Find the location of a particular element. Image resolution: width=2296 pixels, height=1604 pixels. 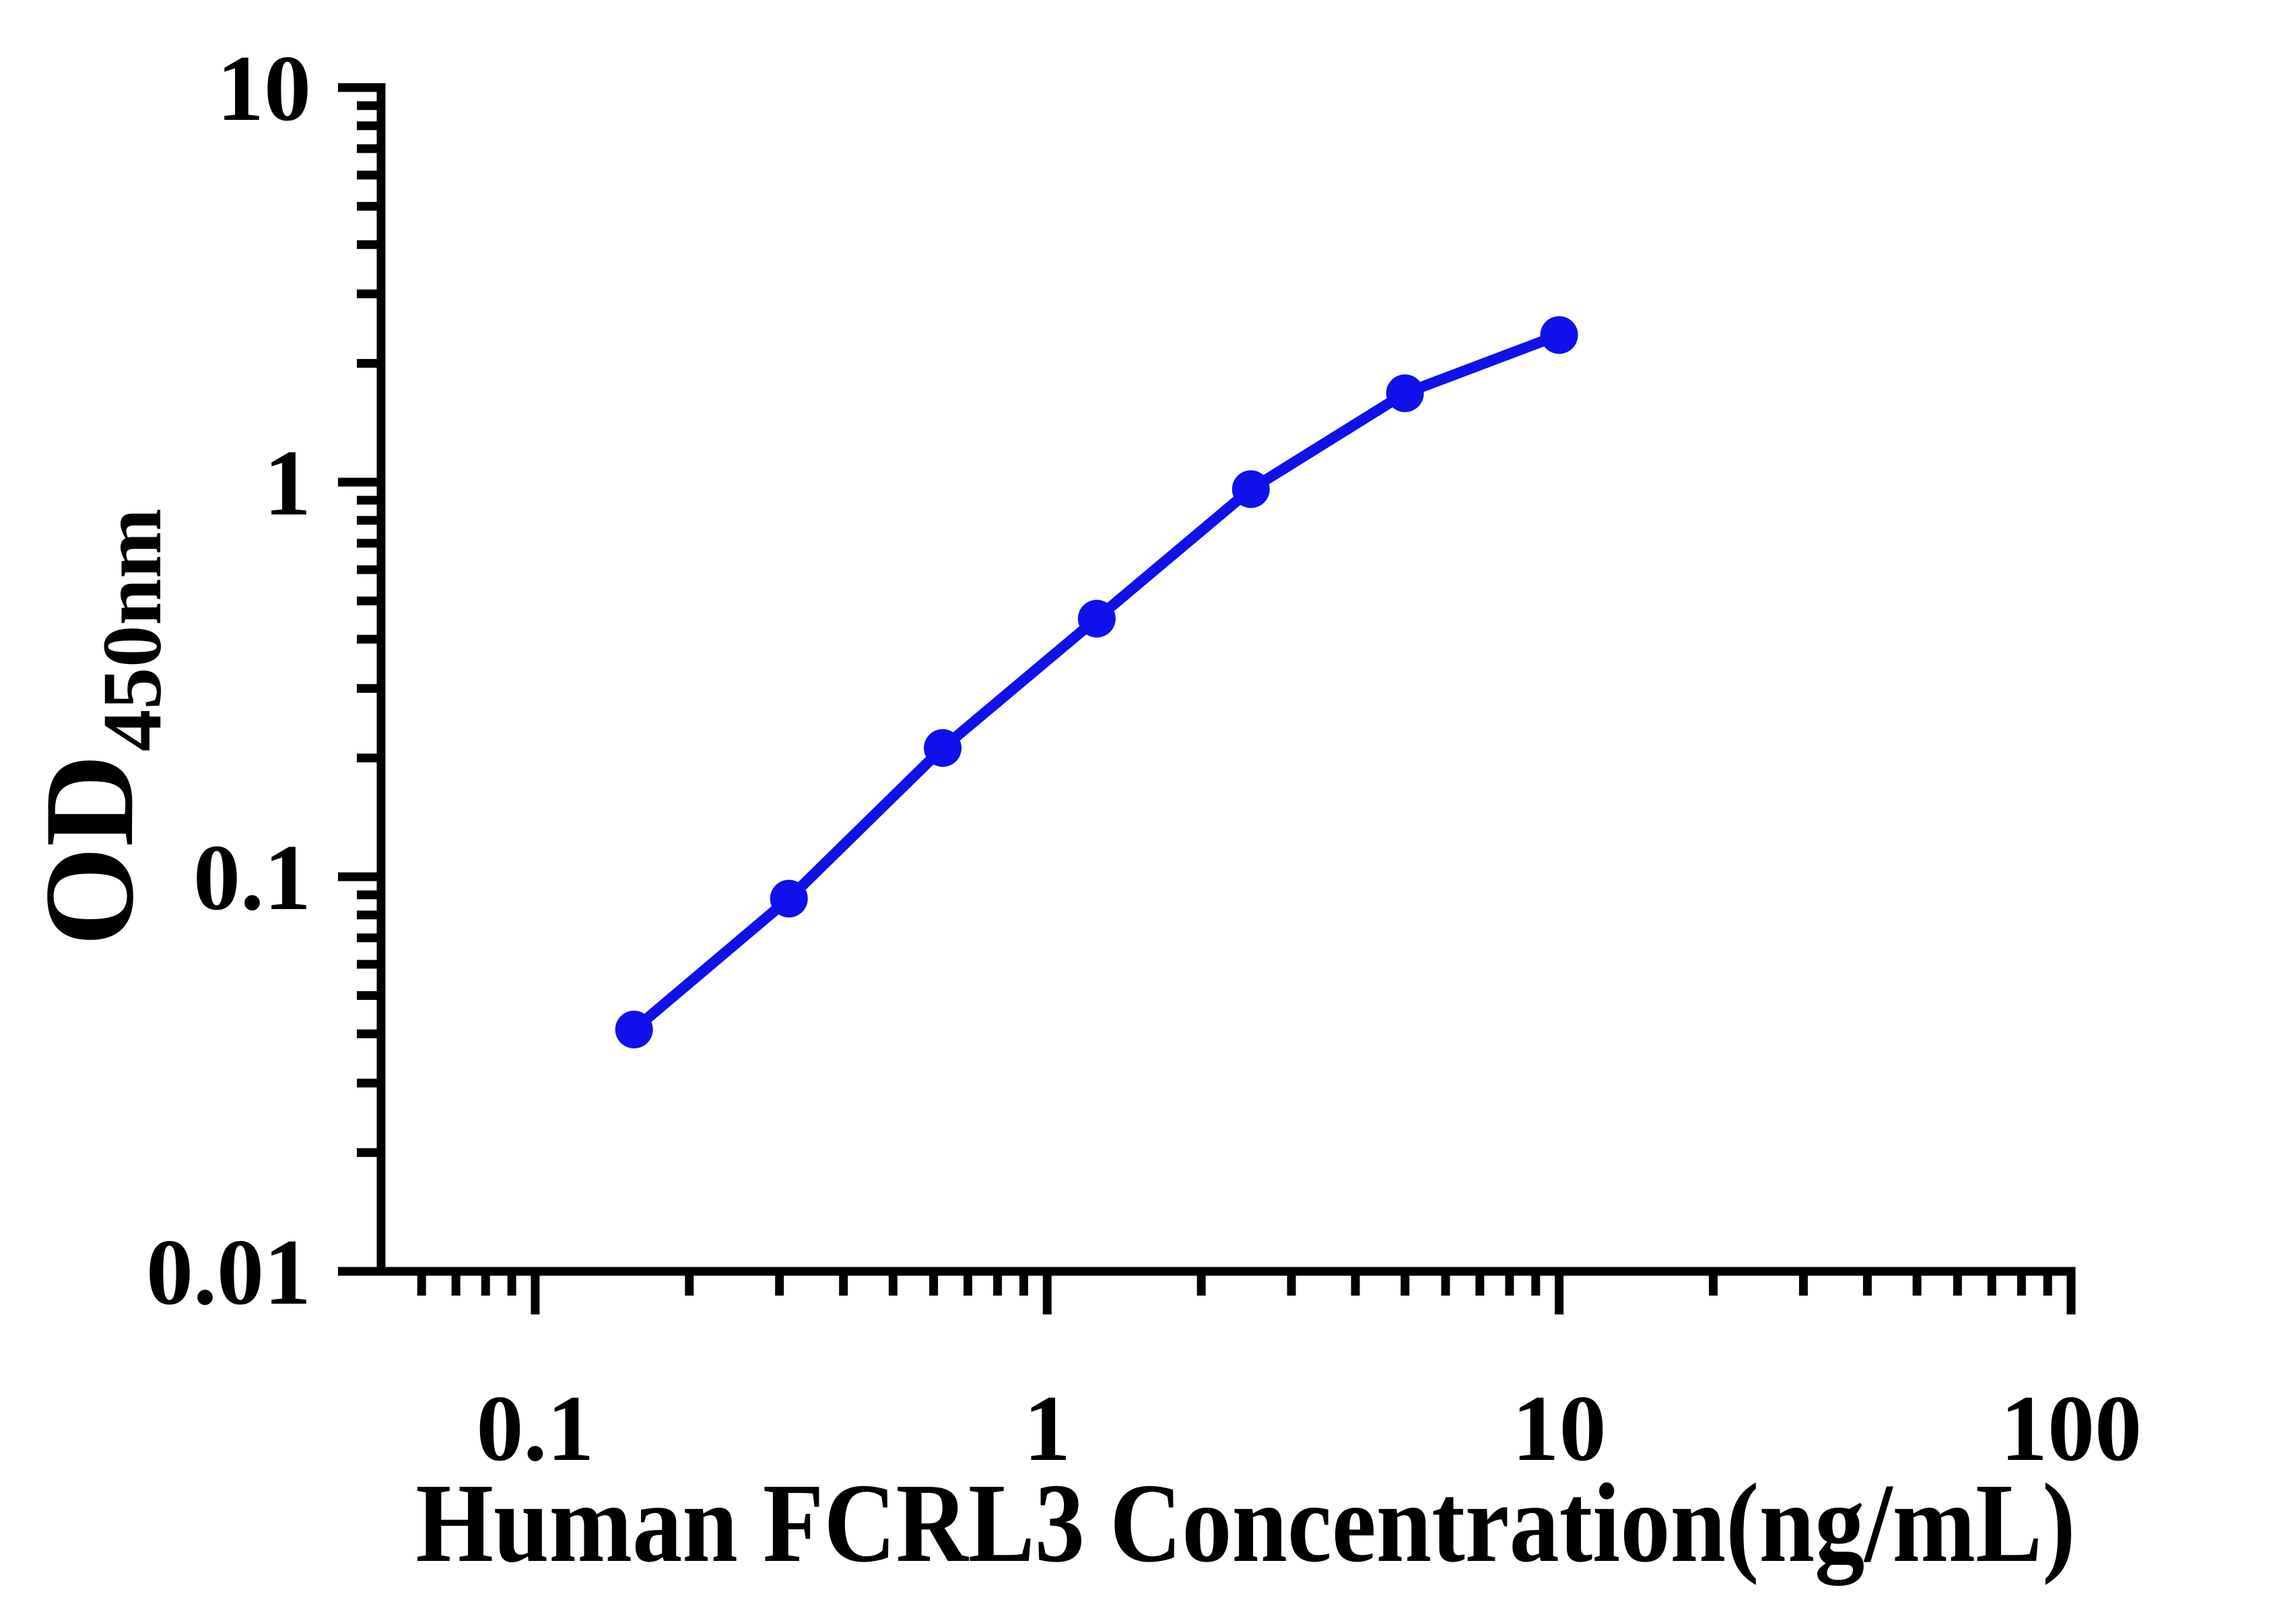

y-axis-title: OD 450nm is located at coordinates (99, 727).